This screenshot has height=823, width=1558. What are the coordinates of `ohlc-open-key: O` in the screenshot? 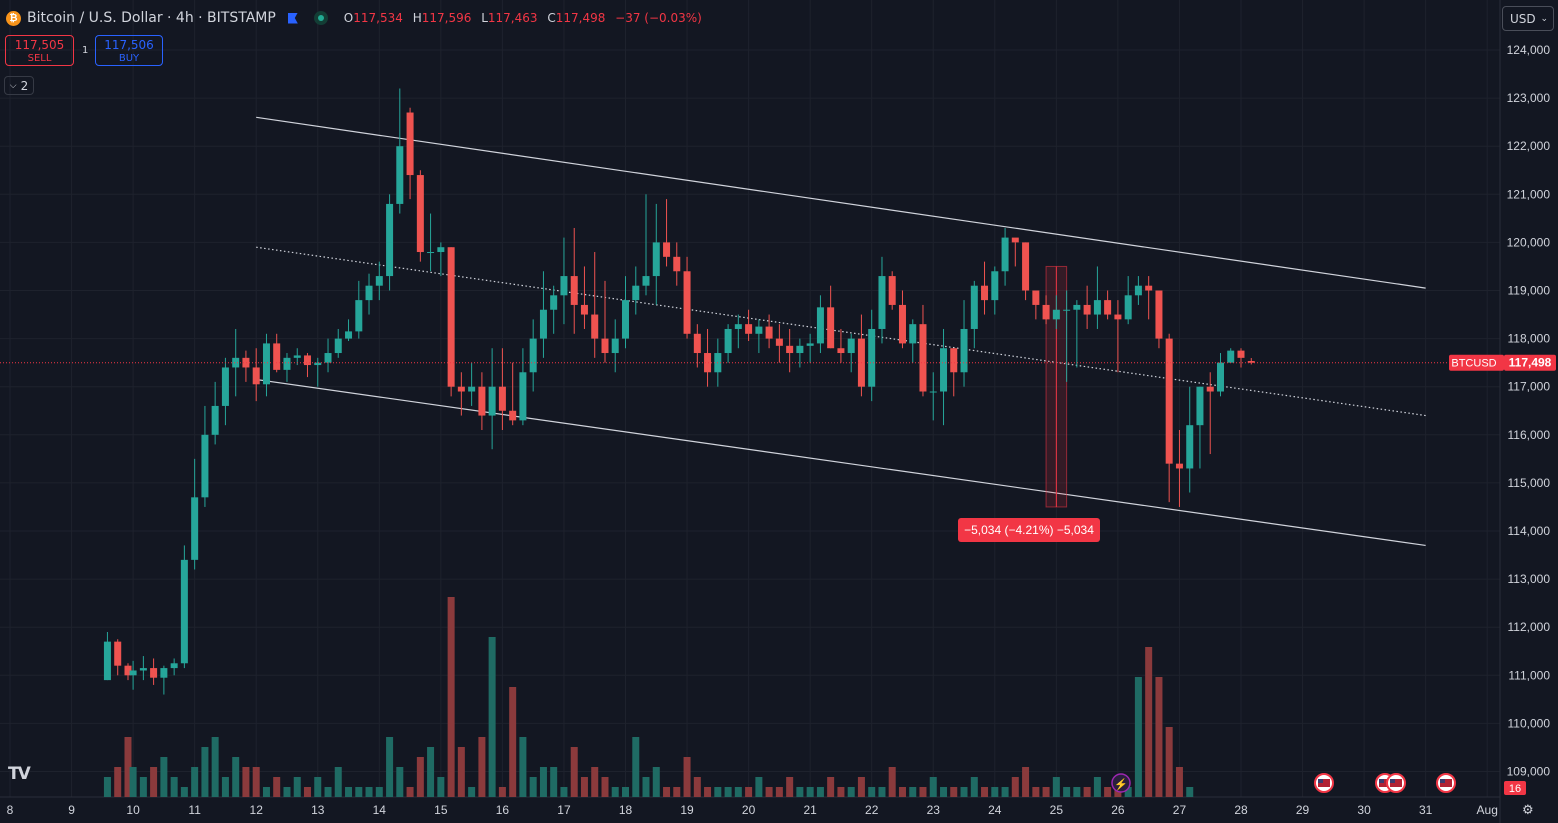 It's located at (348, 18).